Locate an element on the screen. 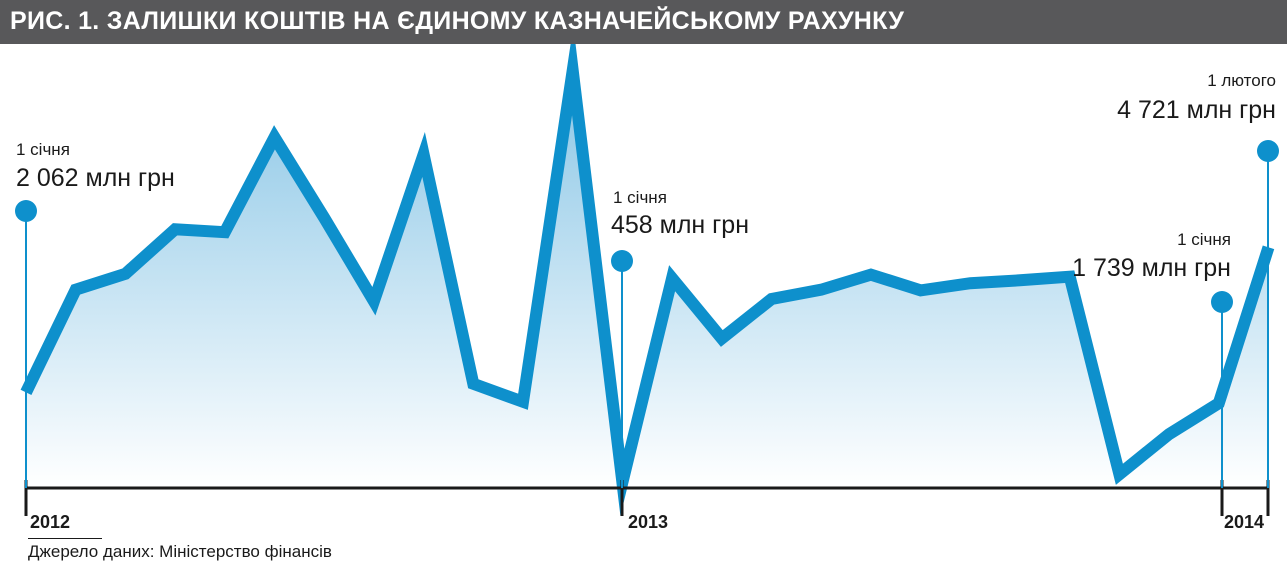  source-note: Джерело даних: Міністерство фінансів is located at coordinates (180, 551).